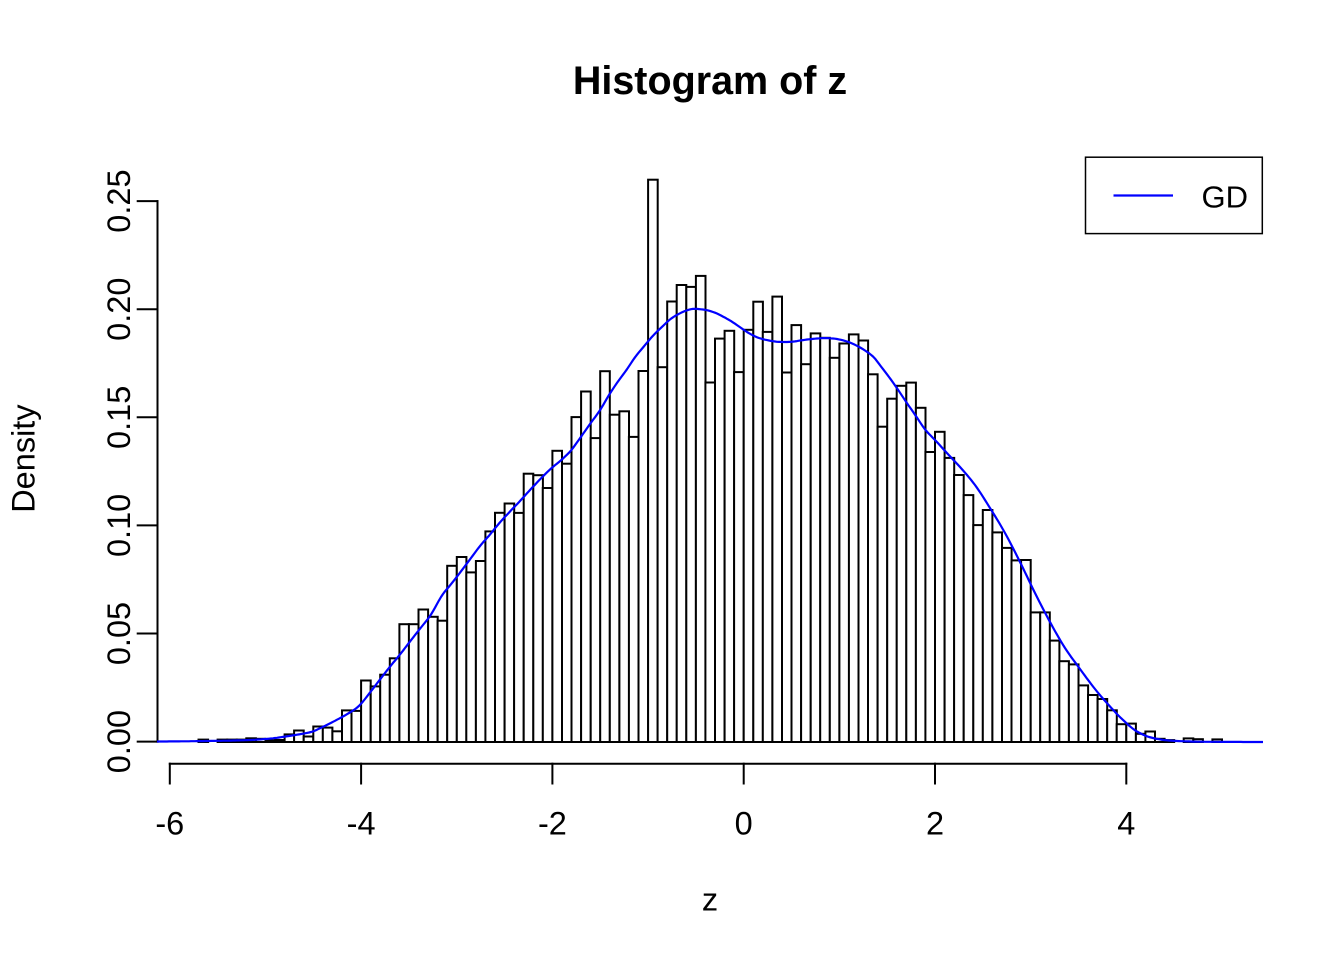 The height and width of the screenshot is (960, 1344). I want to click on svg-text: GD, so click(1225, 196).